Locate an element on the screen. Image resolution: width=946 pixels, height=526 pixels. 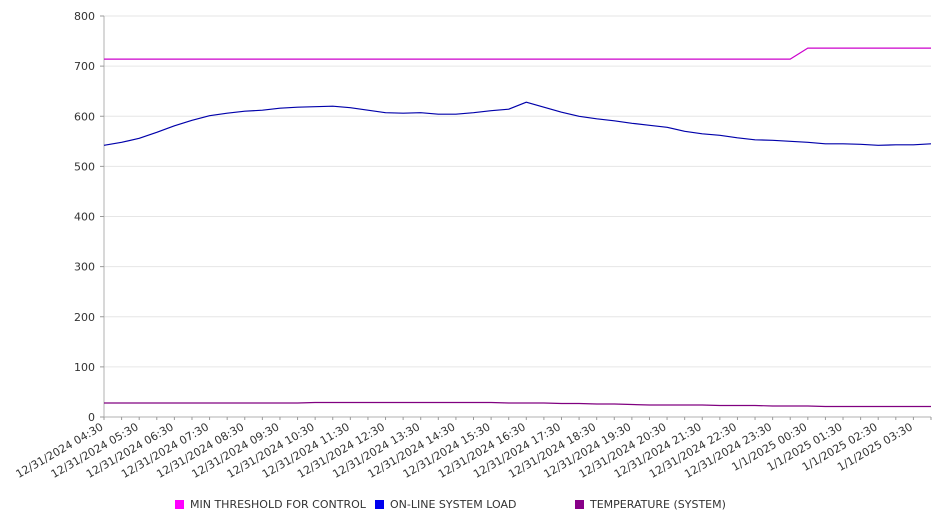
y-tick-label: 700 is located at coordinates (84, 66).